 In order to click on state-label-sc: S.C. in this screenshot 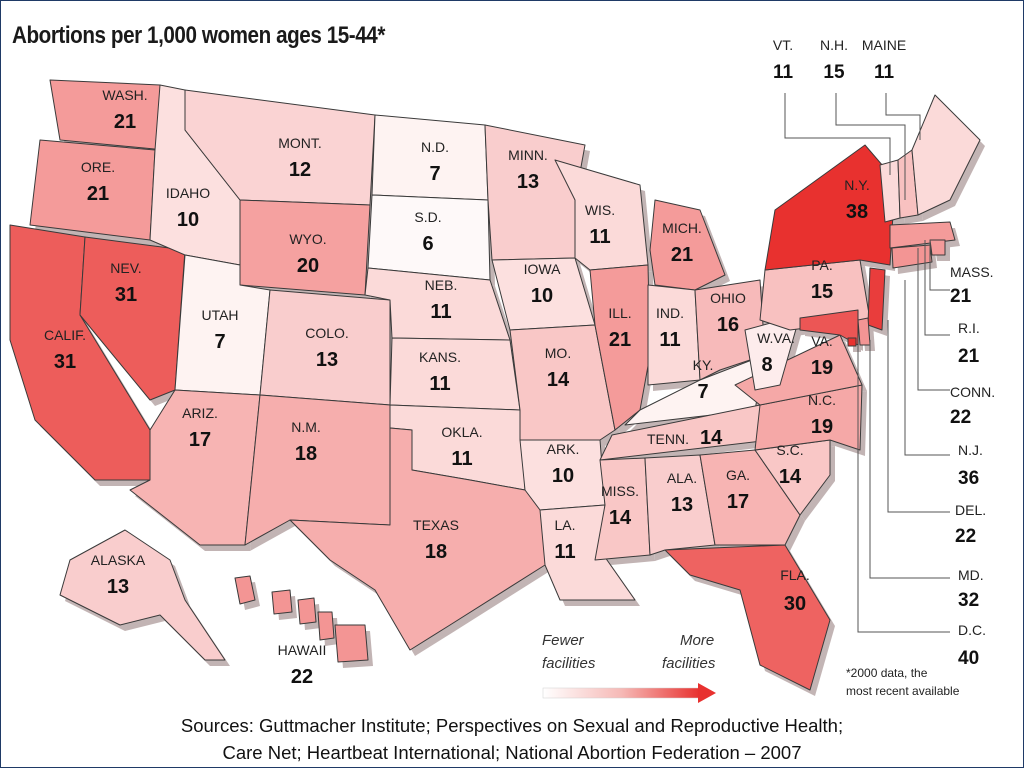, I will do `click(789, 450)`.